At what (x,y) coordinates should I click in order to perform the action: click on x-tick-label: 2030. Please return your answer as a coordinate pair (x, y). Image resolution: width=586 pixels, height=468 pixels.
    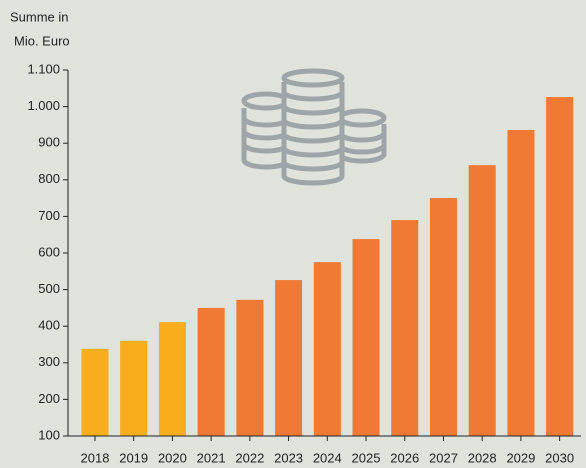
    Looking at the image, I should click on (559, 457).